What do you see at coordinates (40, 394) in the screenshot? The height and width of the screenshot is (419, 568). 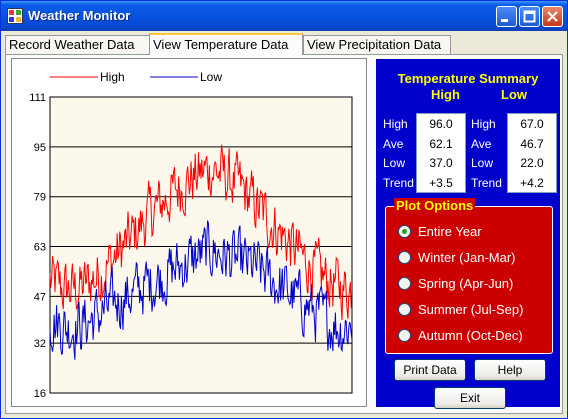 I see `y-tick-label: 16` at bounding box center [40, 394].